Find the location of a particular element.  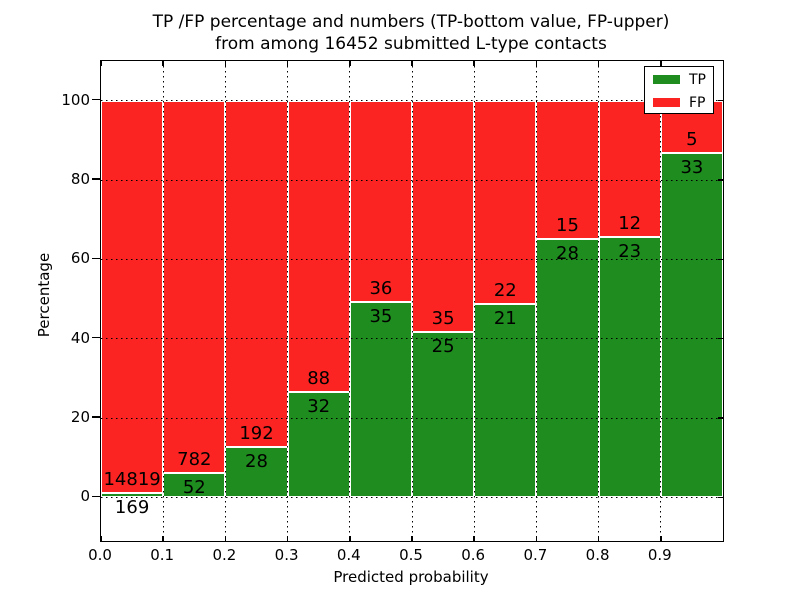

legend-item-fp: FP is located at coordinates (679, 102).